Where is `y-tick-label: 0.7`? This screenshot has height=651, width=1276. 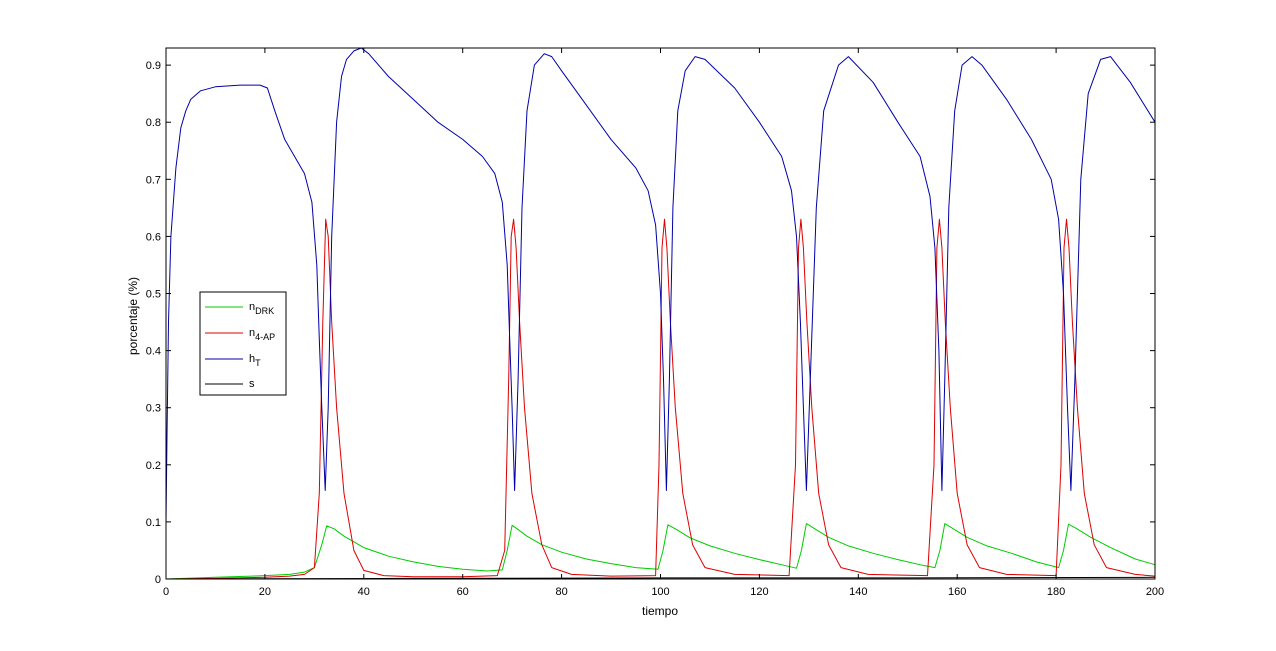 y-tick-label: 0.7 is located at coordinates (153, 180).